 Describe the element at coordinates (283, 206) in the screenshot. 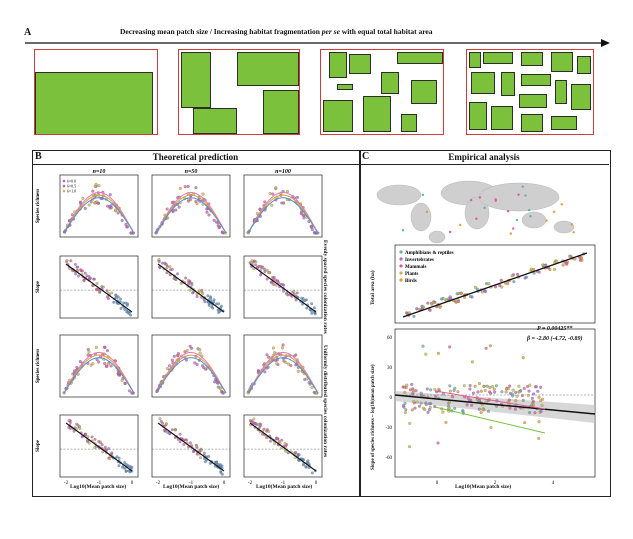

I see `subplot-frame` at that location.